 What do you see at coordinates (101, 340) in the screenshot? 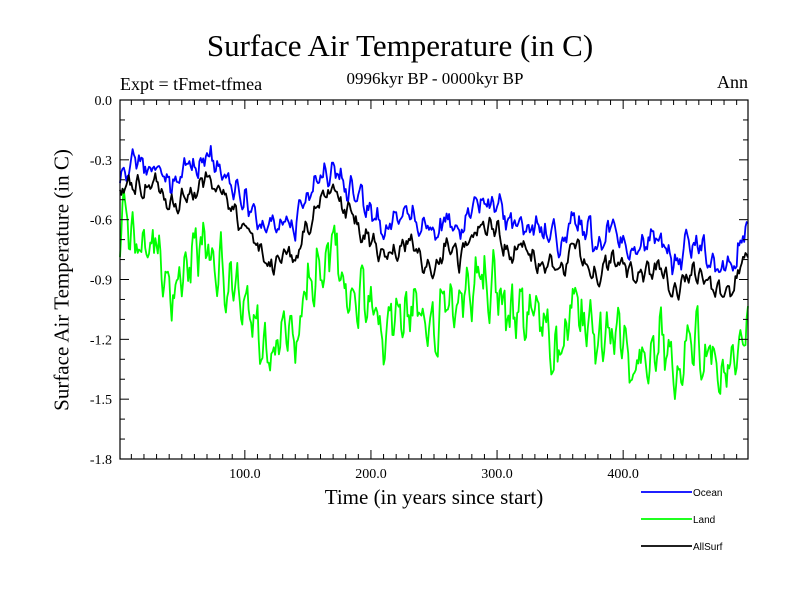
I see `y-tick-label: -1.2` at bounding box center [101, 340].